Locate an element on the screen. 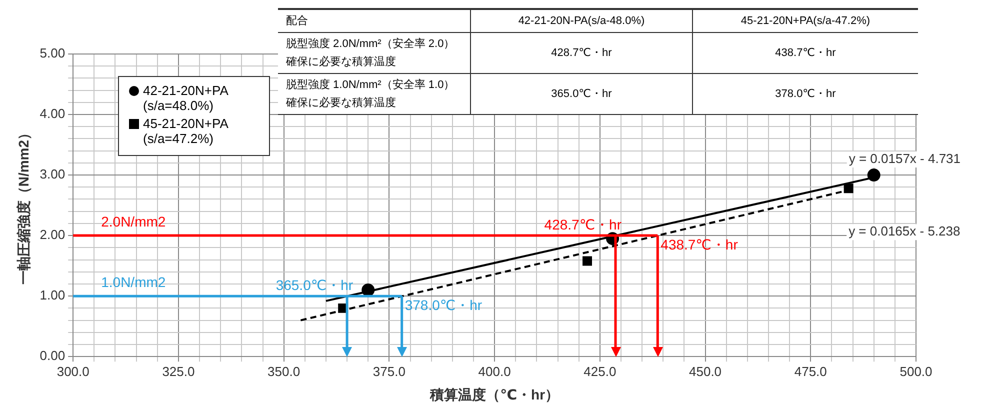 Image resolution: width=984 pixels, height=416 pixels. x-tick-label: 350.0 is located at coordinates (284, 371).